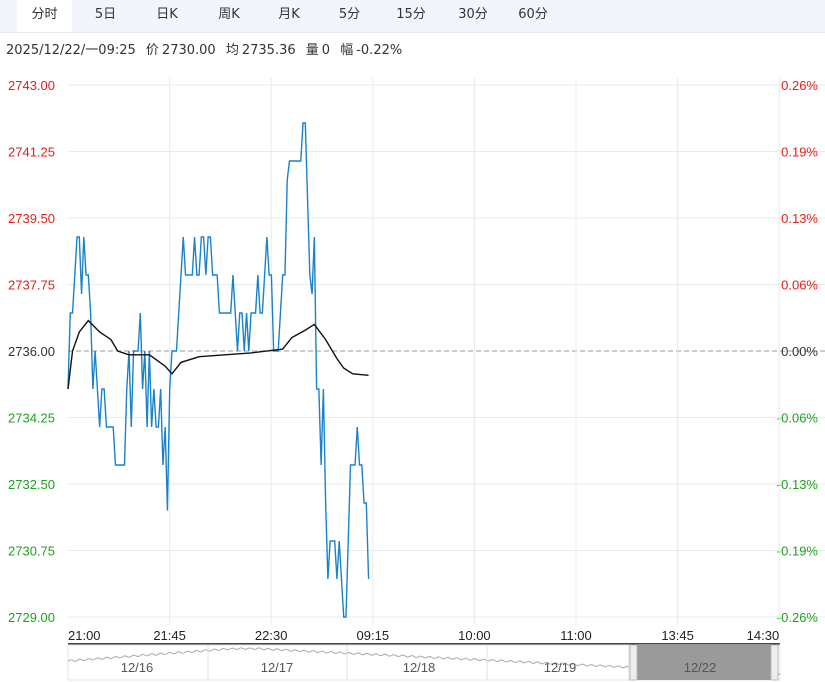 The height and width of the screenshot is (682, 825). I want to click on info-avg: 2735.36, so click(268, 50).